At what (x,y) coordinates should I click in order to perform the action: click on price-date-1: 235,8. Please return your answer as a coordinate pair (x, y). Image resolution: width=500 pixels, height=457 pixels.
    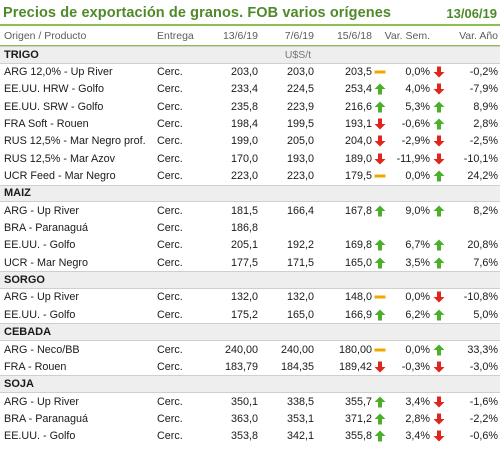
    Looking at the image, I should click on (244, 106).